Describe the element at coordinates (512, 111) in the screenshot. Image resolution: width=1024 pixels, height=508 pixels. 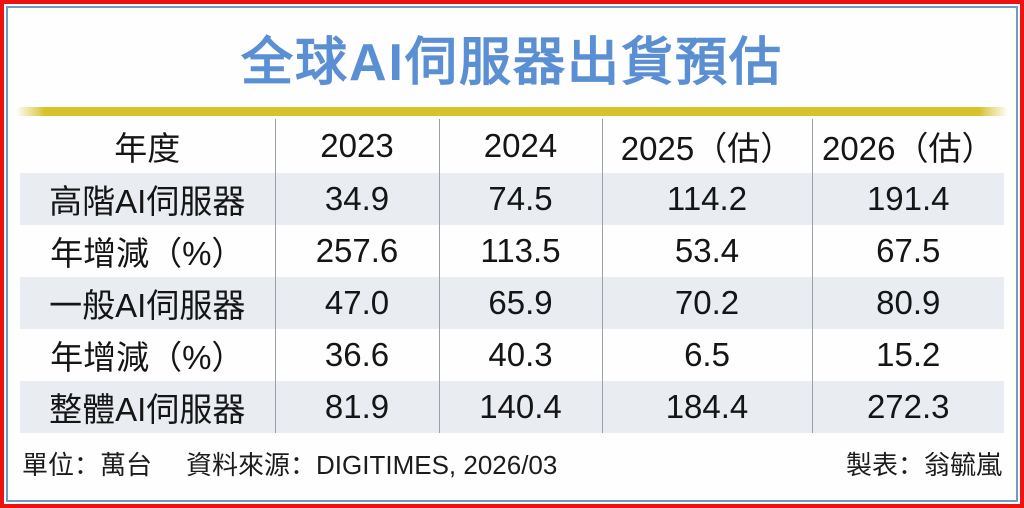
I see `gold-divider-bar` at that location.